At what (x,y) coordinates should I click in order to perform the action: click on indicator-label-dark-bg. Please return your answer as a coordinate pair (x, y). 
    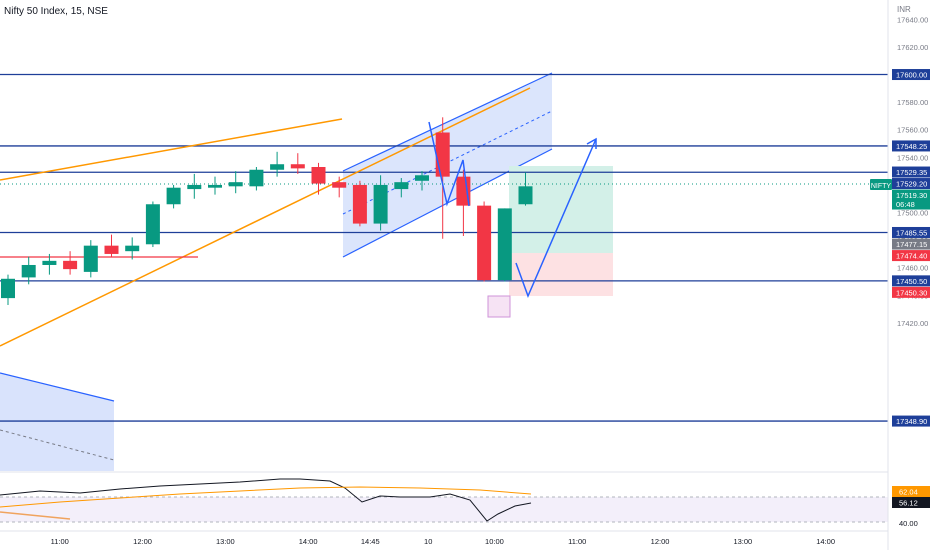
    Looking at the image, I should click on (911, 502).